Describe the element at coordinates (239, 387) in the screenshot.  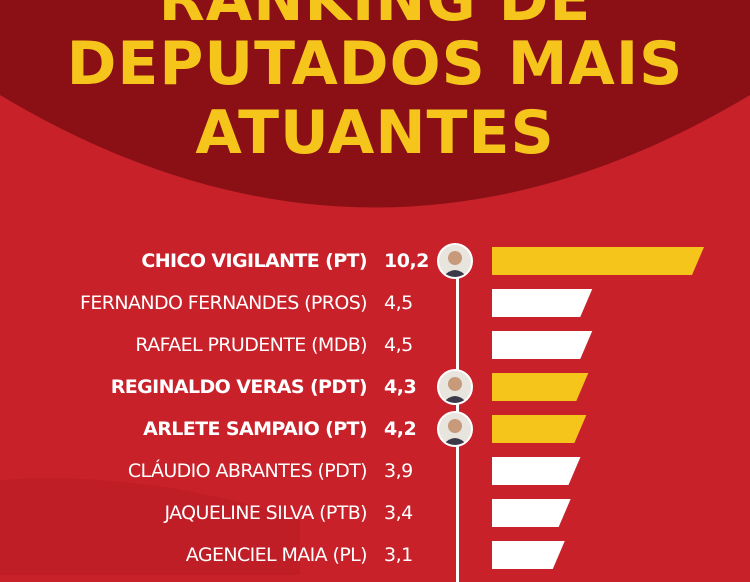
I see `deputy-name-4: REGINALDO VERAS (PDT)` at that location.